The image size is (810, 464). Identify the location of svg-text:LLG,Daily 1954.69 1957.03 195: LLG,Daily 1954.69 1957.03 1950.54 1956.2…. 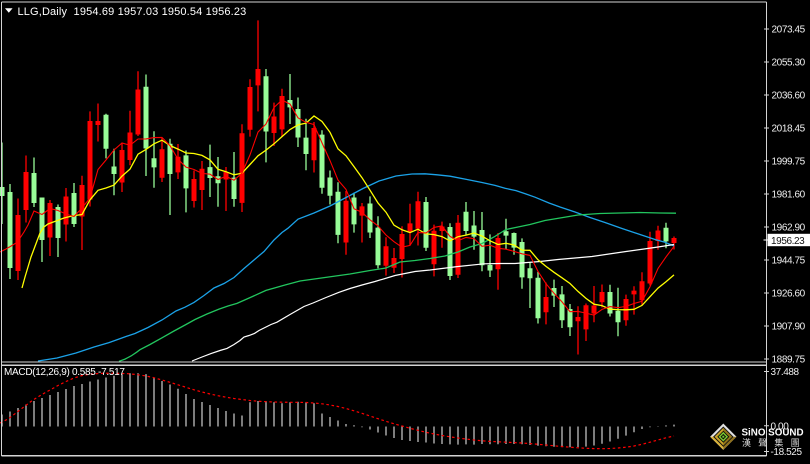
(132, 12).